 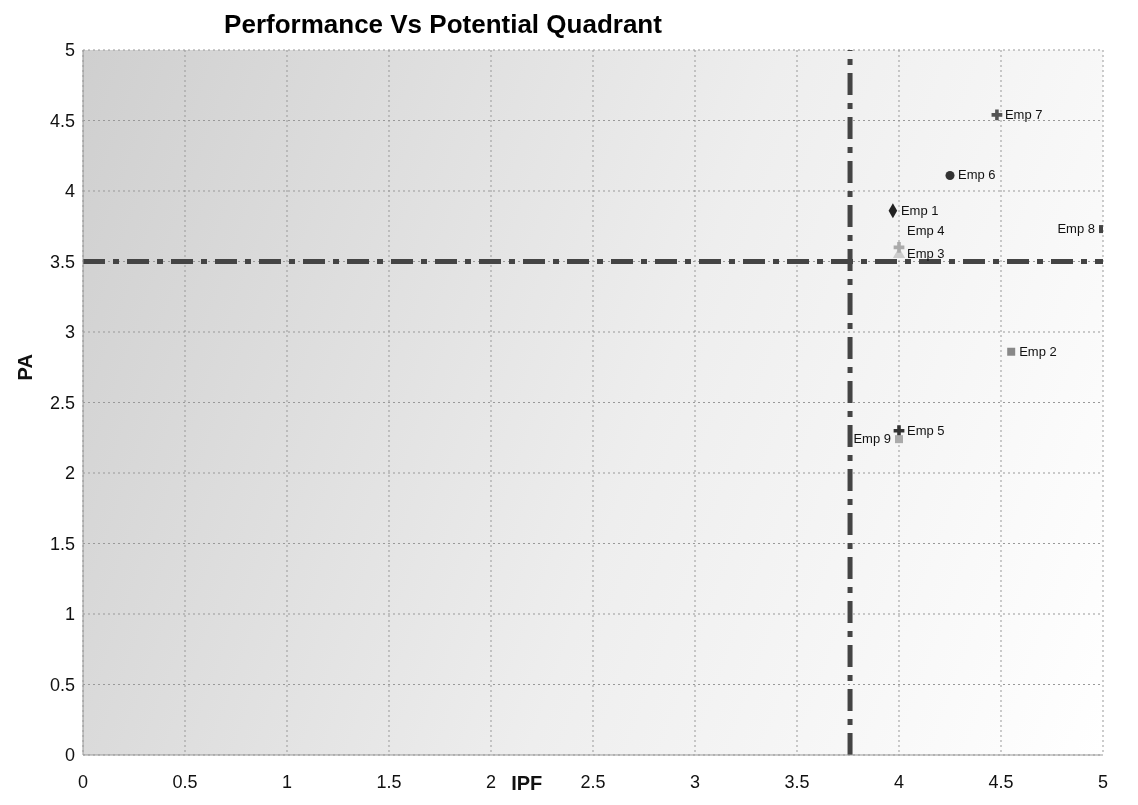 I want to click on y-tick-label: 5, so click(x=69, y=50).